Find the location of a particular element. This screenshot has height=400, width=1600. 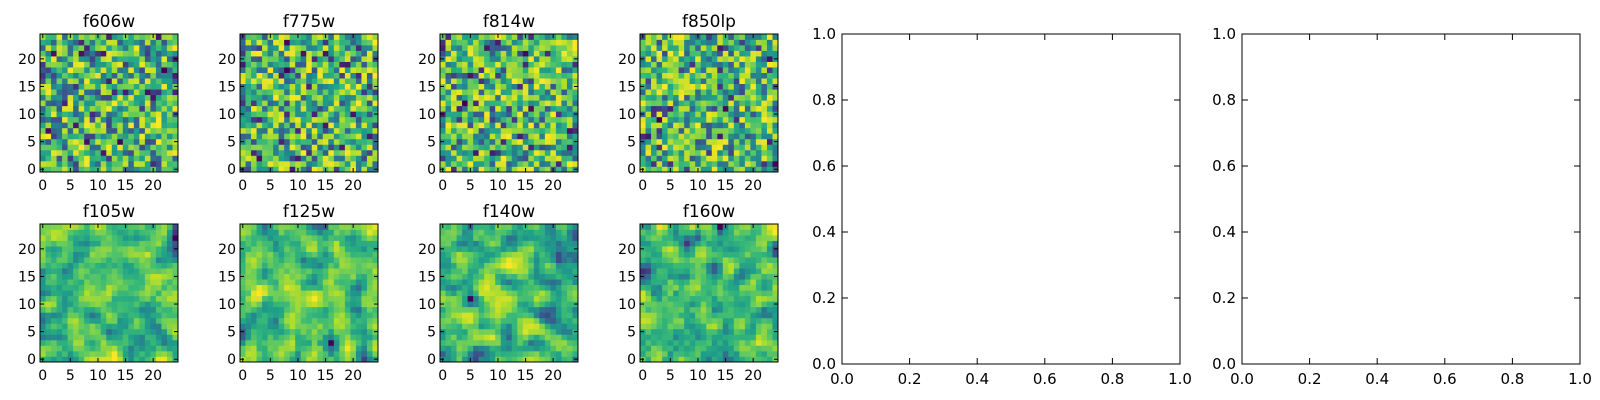

y-tick-label: 20 is located at coordinates (627, 60).